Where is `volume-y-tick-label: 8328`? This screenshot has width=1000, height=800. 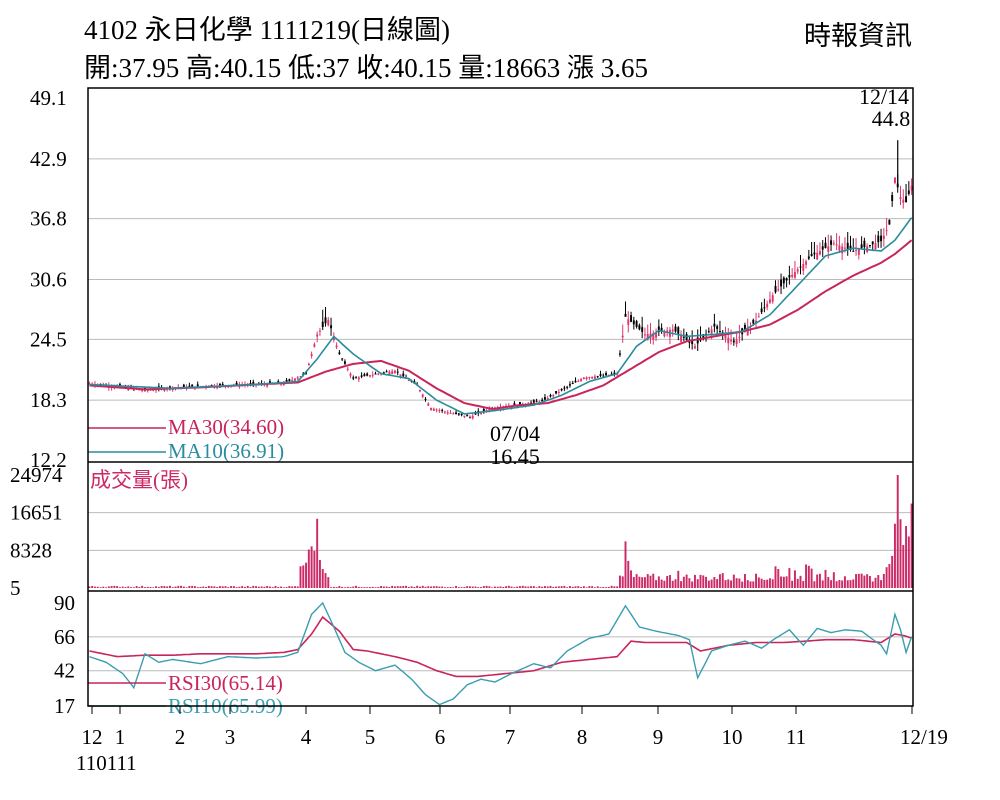 volume-y-tick-label: 8328 is located at coordinates (31, 550).